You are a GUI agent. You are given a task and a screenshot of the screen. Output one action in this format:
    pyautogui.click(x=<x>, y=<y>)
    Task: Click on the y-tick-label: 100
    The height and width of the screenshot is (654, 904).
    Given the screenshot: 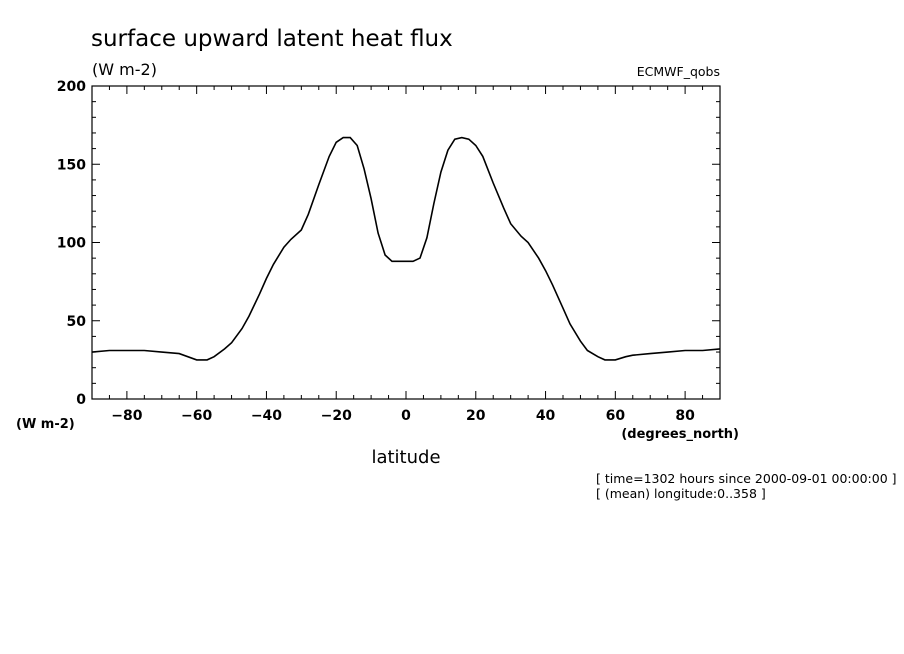 What is the action you would take?
    pyautogui.click(x=71, y=244)
    